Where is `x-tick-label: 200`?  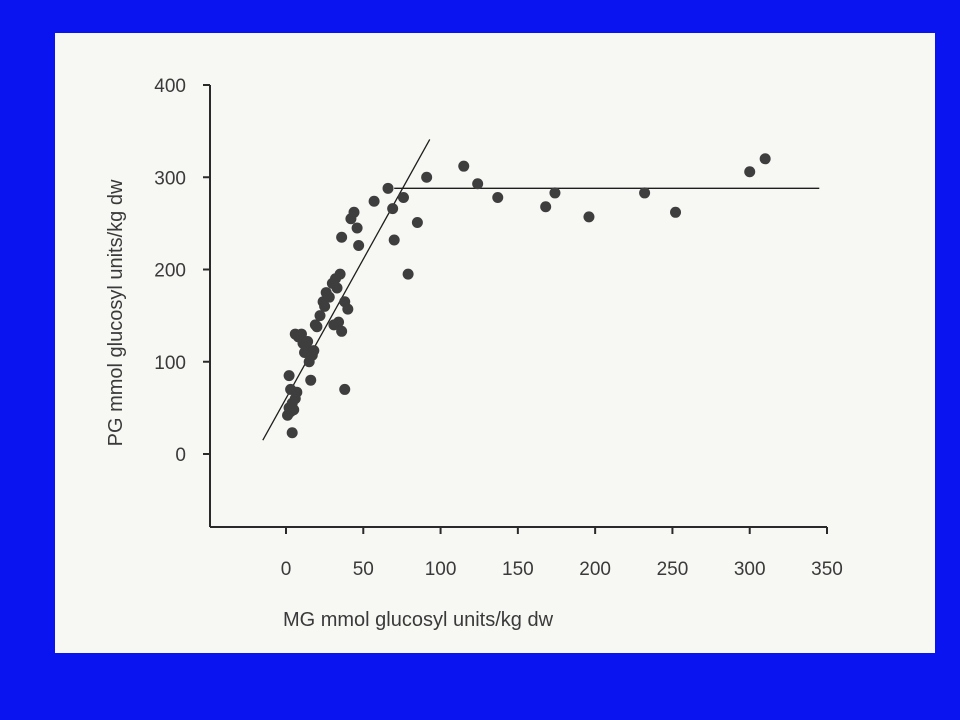
x-tick-label: 200 is located at coordinates (595, 569).